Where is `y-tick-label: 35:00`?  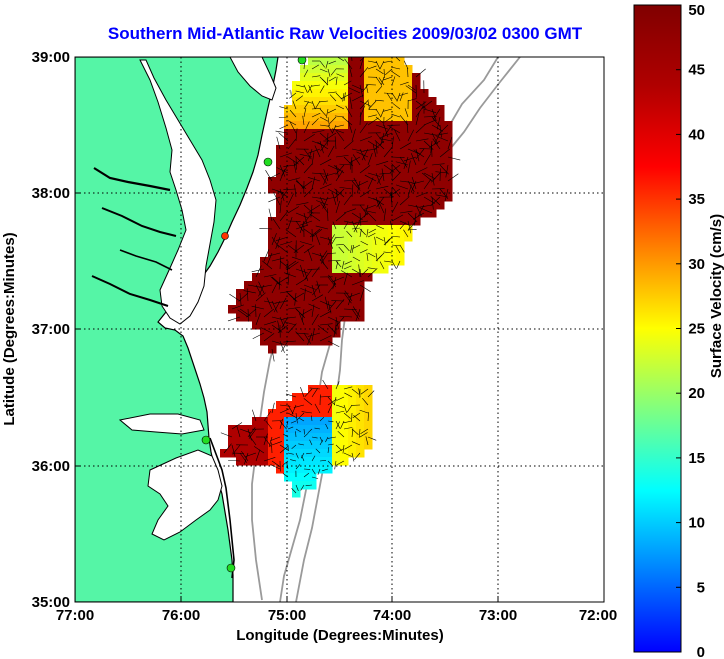
y-tick-label: 35:00 is located at coordinates (51, 602).